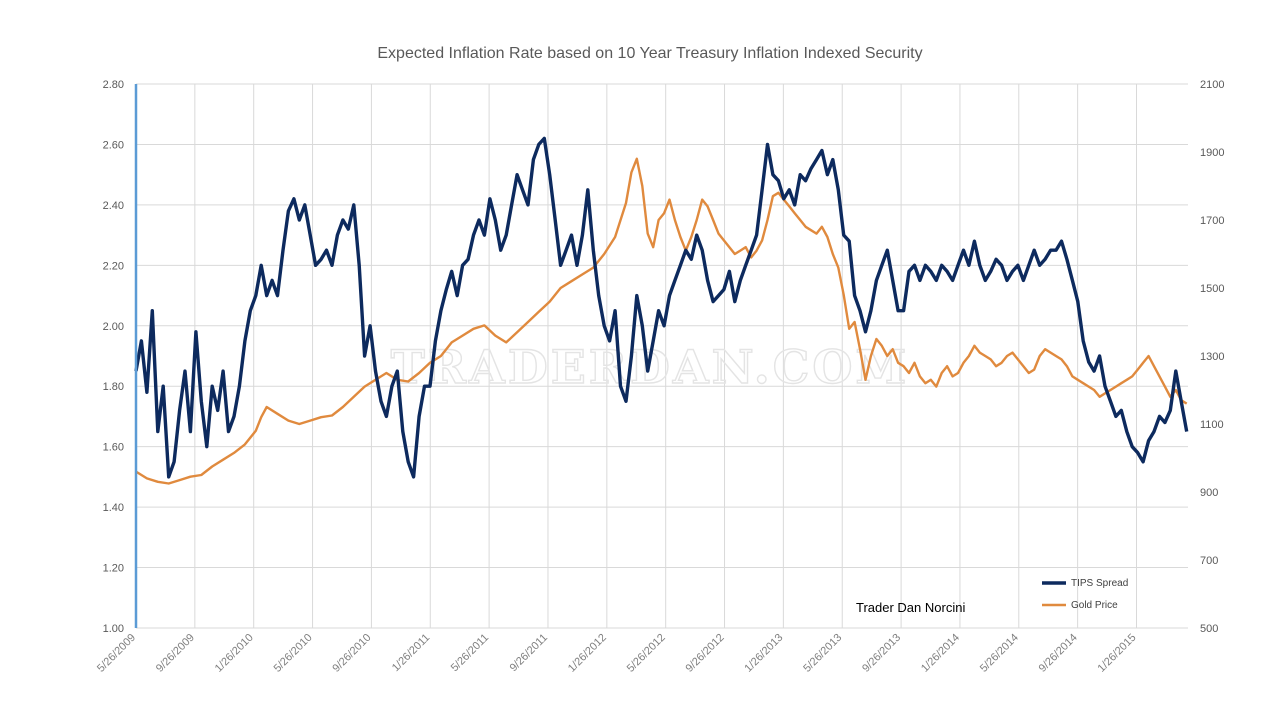 This screenshot has width=1280, height=720. What do you see at coordinates (234, 653) in the screenshot?
I see `x-tick-label: 1/26/2010` at bounding box center [234, 653].